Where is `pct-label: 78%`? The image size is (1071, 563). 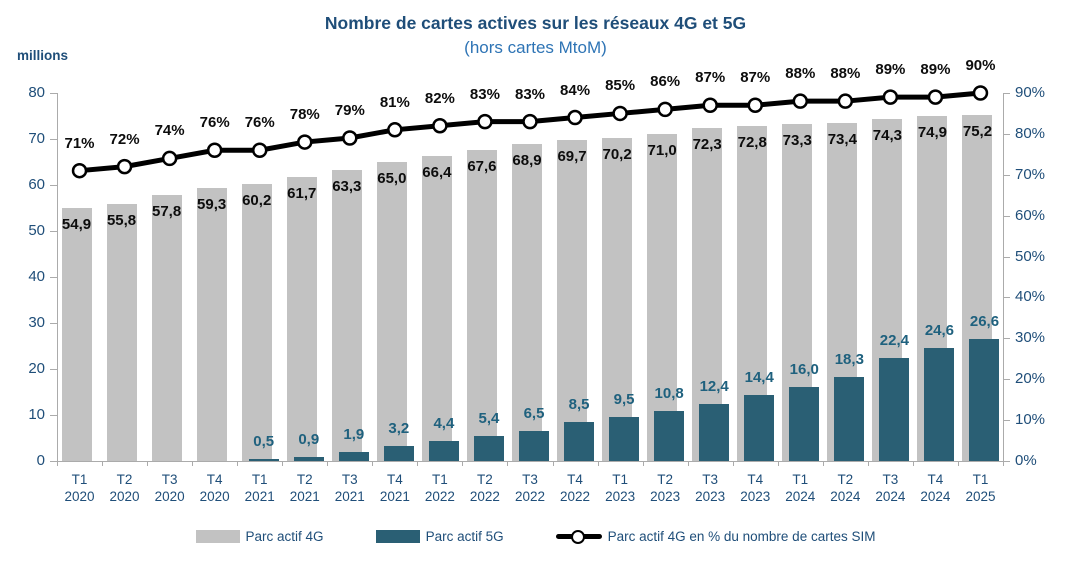 pct-label: 78% is located at coordinates (304, 115).